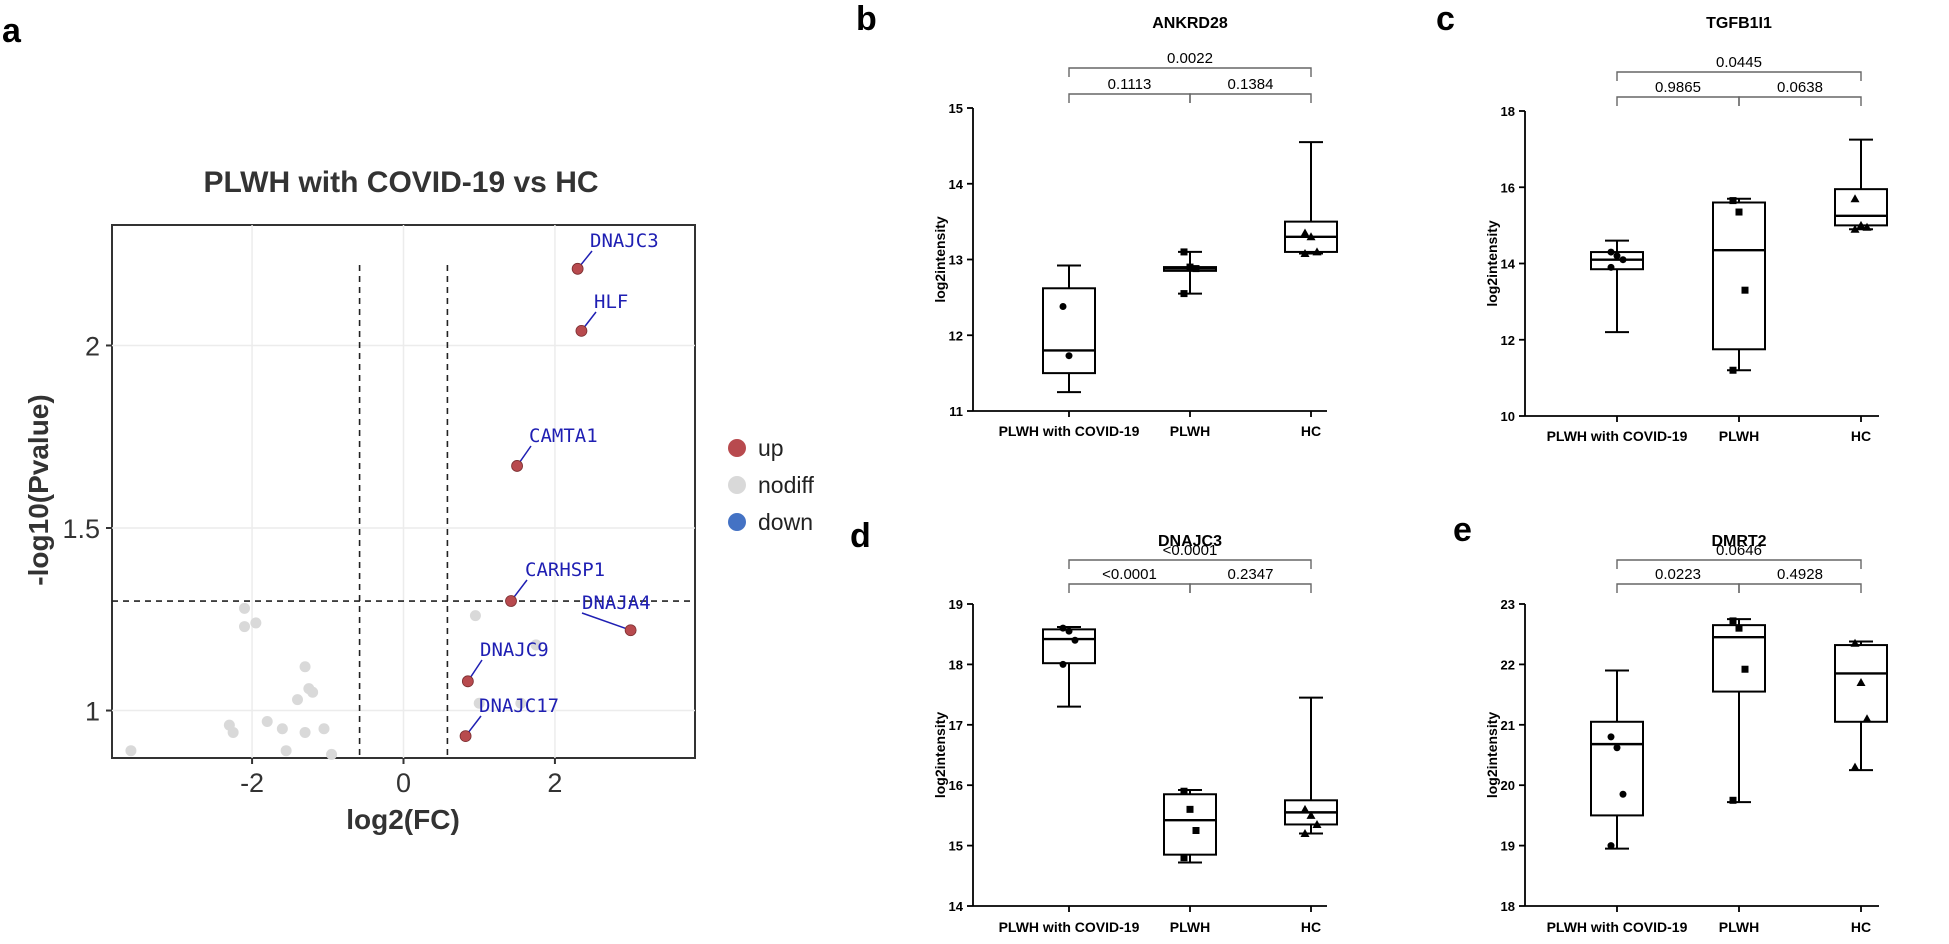 The image size is (1949, 944). I want to click on x-tick-label: 2, so click(554, 783).